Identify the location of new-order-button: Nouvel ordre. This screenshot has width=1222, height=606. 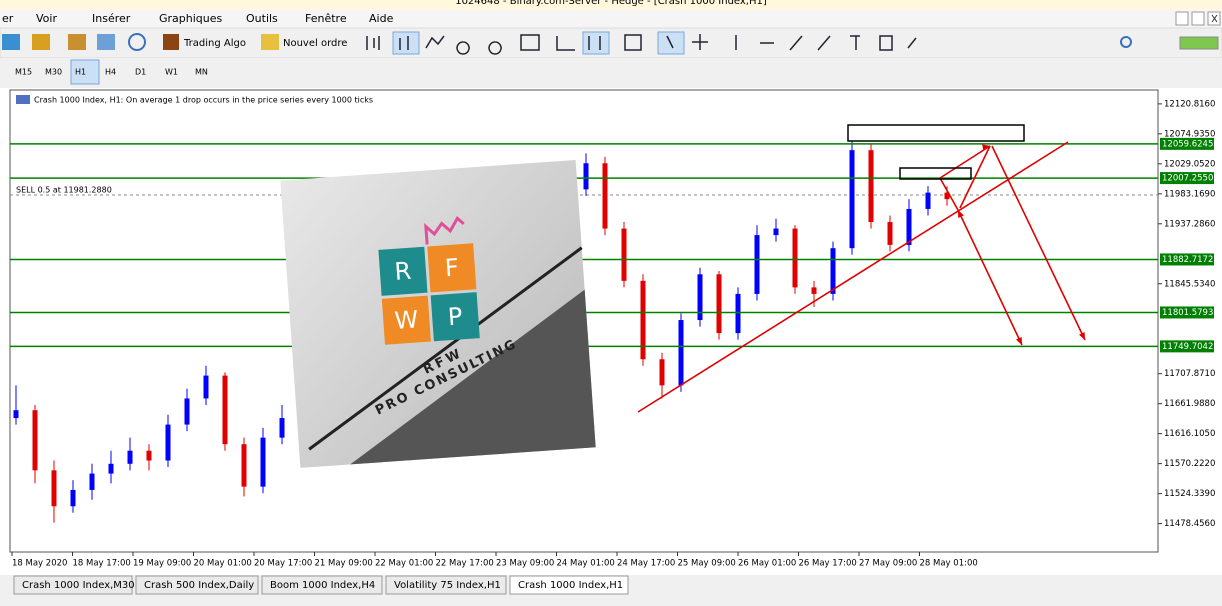
(315, 43).